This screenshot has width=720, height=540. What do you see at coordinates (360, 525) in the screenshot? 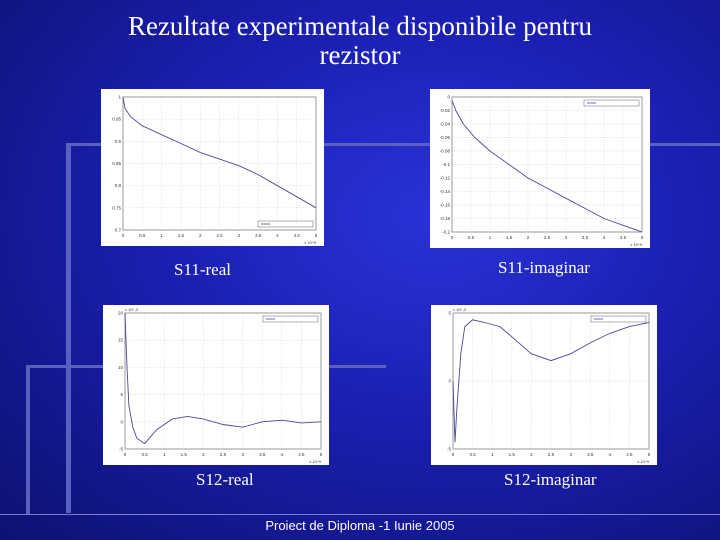
I see `footer-text: Proiect de Diploma -1 Iunie 2005` at bounding box center [360, 525].